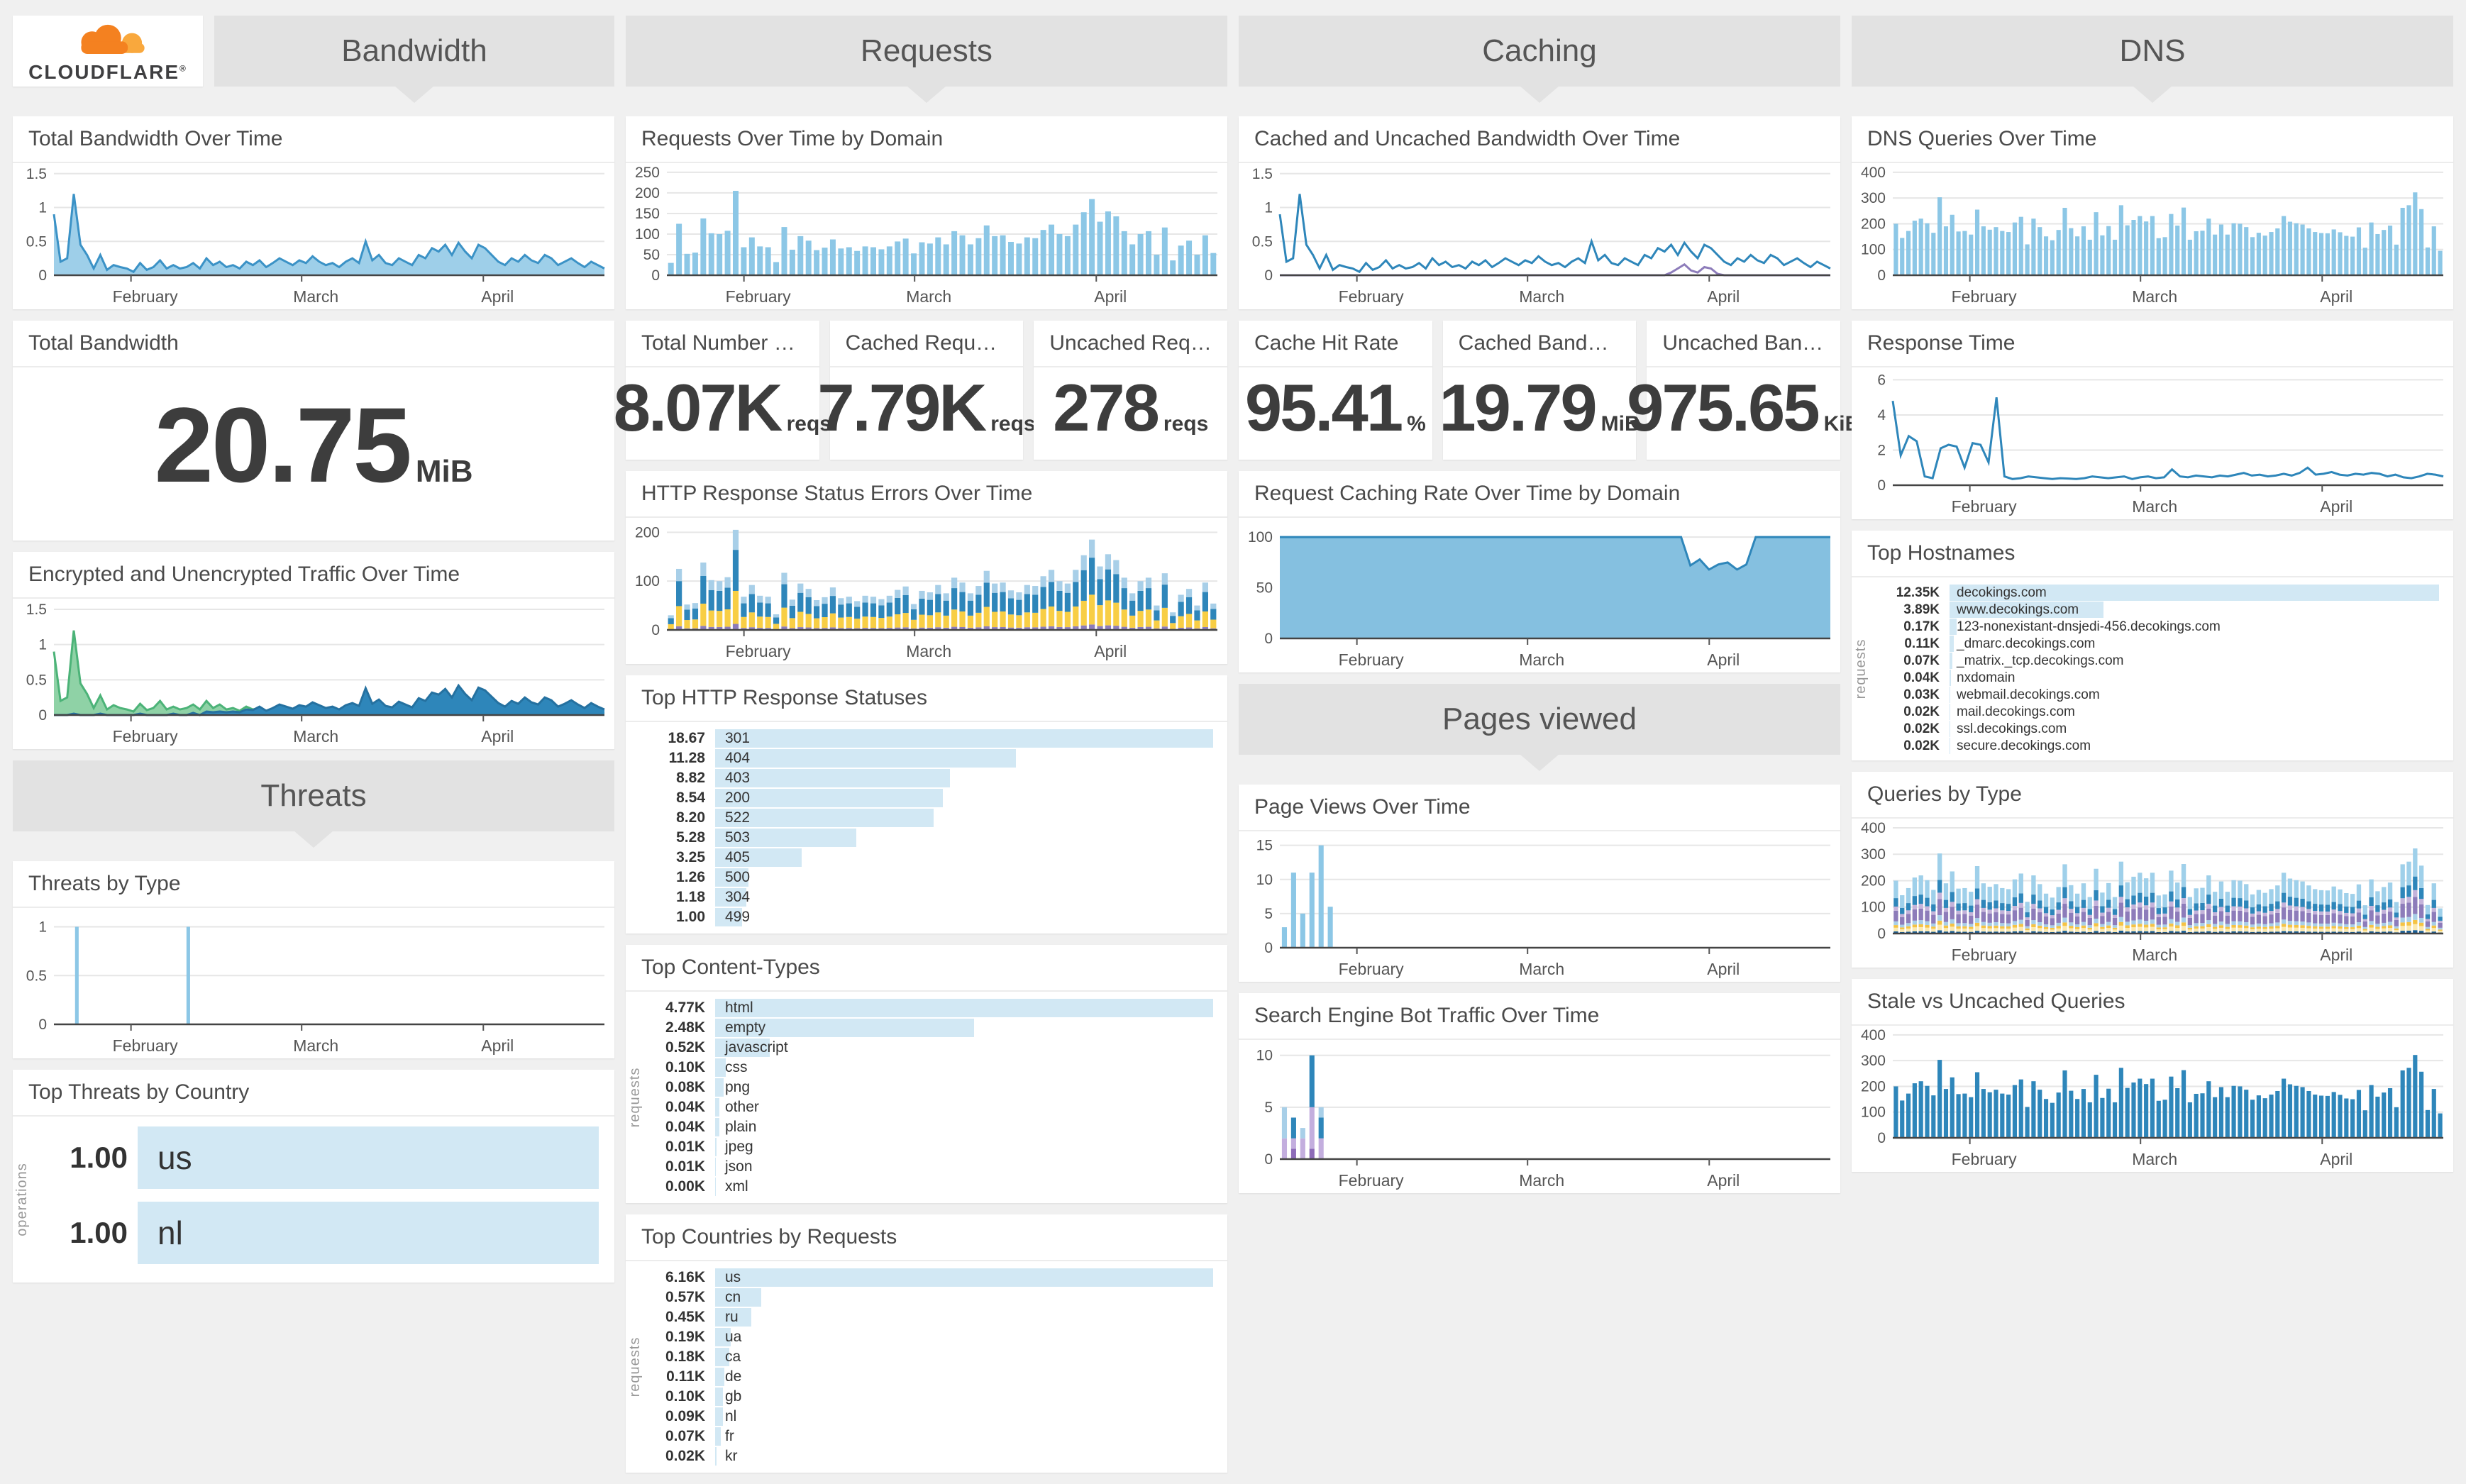 The image size is (2466, 1484). What do you see at coordinates (2152, 443) in the screenshot?
I see `response-time-chart: 0 2 4 6 February March April` at bounding box center [2152, 443].